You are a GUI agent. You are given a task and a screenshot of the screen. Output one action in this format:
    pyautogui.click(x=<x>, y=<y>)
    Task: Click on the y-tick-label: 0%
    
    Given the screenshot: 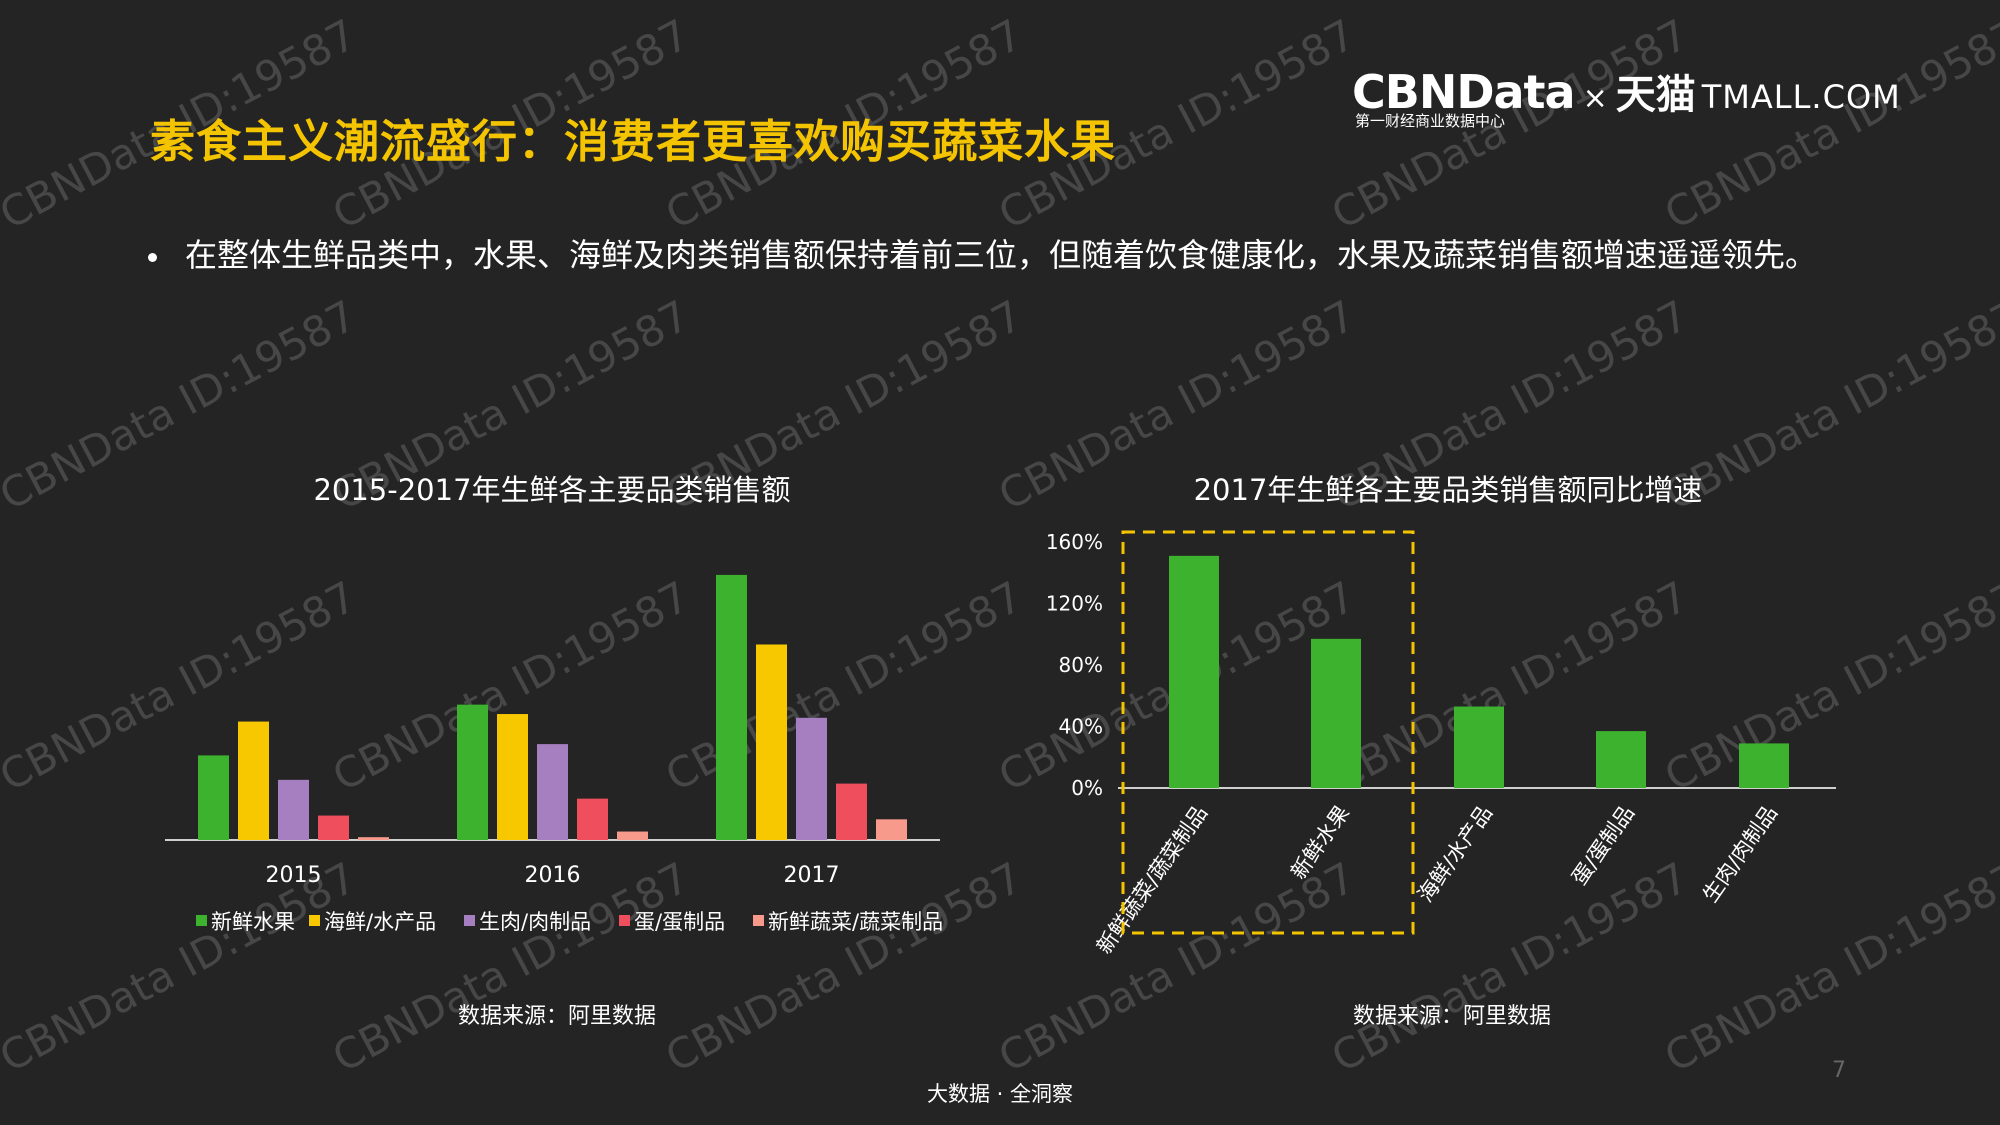 What is the action you would take?
    pyautogui.click(x=1087, y=788)
    